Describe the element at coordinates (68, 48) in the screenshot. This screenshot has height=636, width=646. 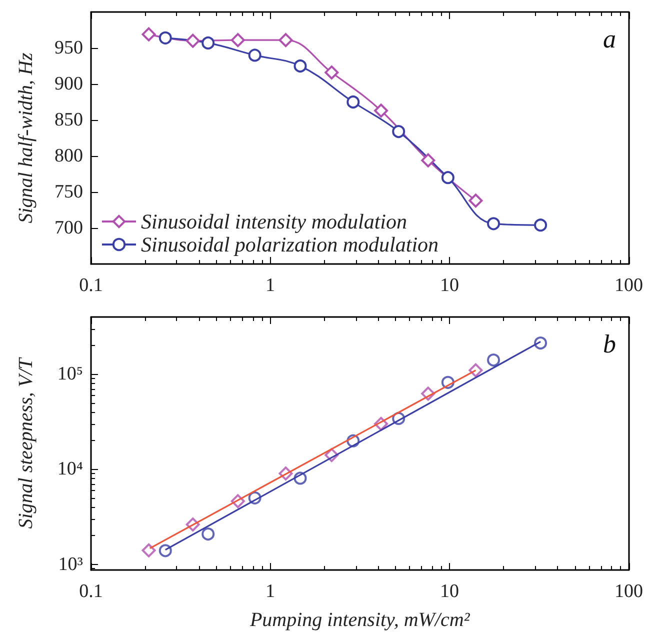
I see `y-tick-label: 950` at that location.